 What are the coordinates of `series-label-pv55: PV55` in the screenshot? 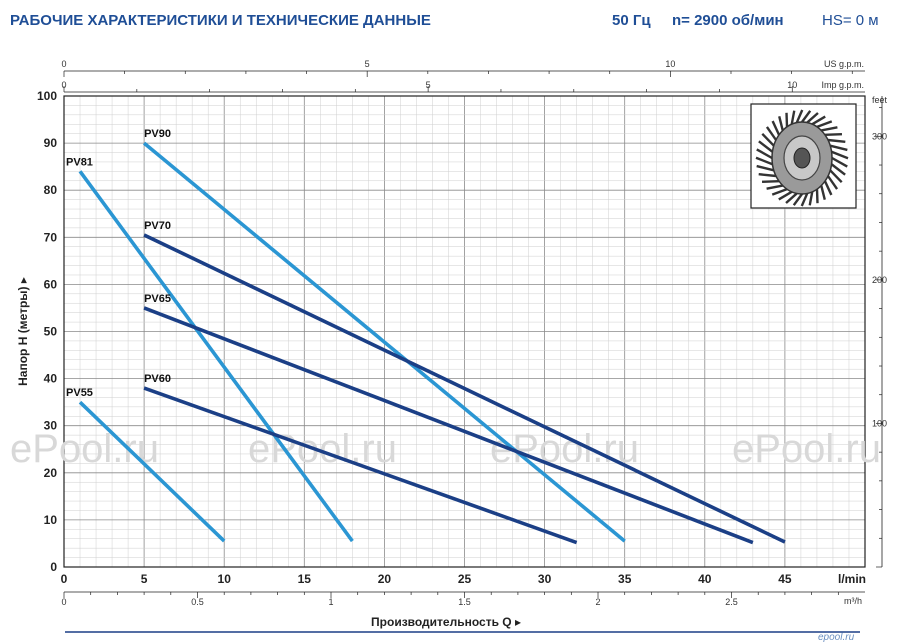 It's located at (79, 393).